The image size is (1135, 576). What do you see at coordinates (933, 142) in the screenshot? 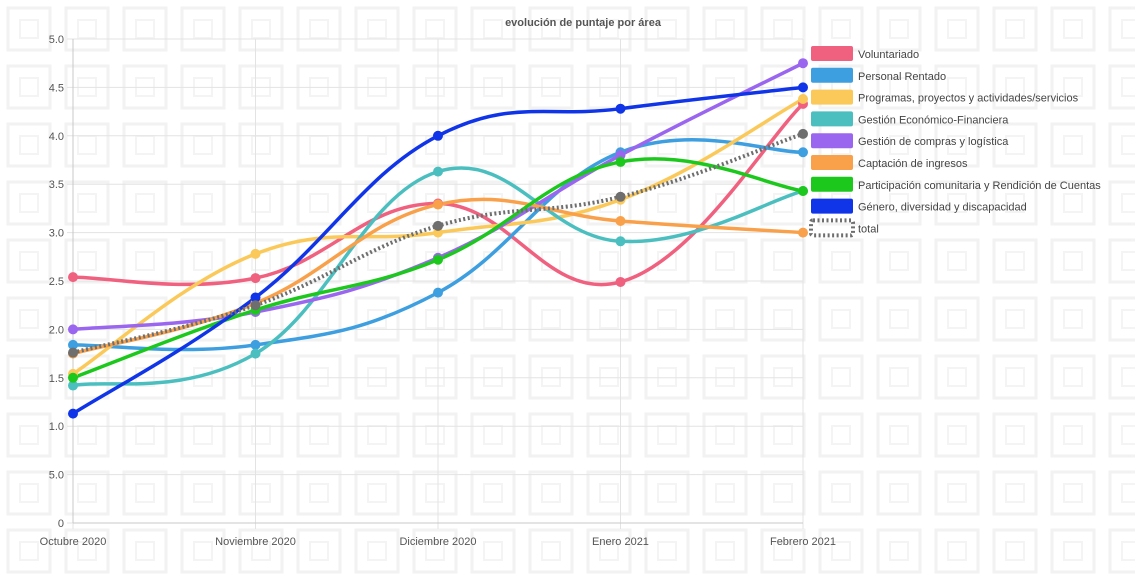
I see `legend-label: Gestión de compras y logística` at bounding box center [933, 142].